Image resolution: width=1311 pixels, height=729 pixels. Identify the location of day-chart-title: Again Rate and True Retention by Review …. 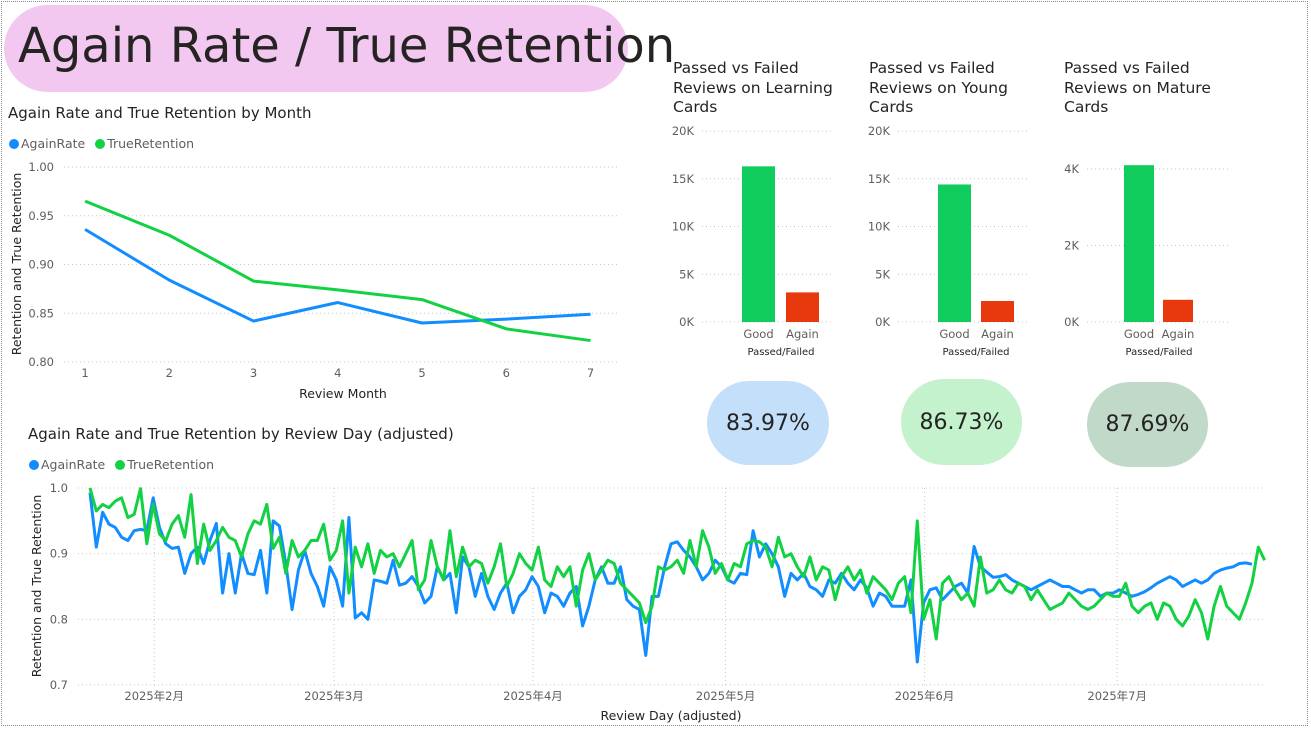
(241, 434).